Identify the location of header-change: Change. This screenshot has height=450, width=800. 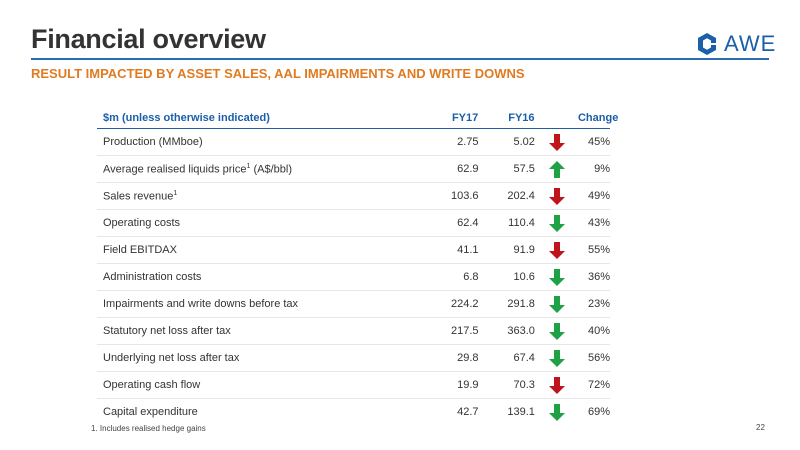
(598, 118).